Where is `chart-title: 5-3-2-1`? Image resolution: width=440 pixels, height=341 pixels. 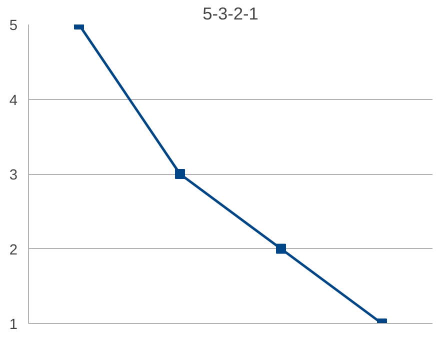
chart-title: 5-3-2-1 is located at coordinates (230, 14).